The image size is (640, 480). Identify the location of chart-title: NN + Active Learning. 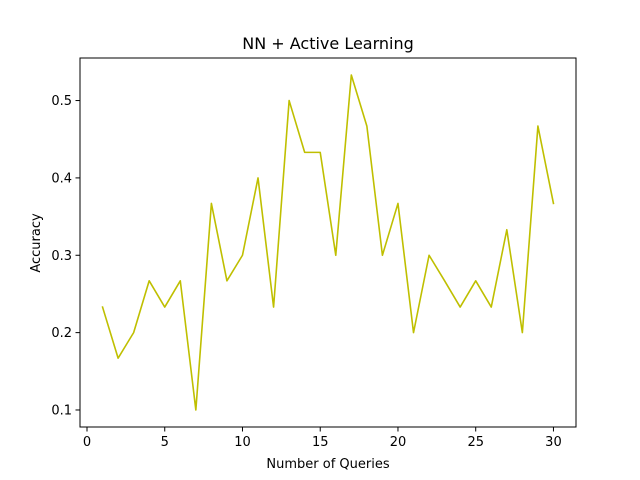
(328, 43).